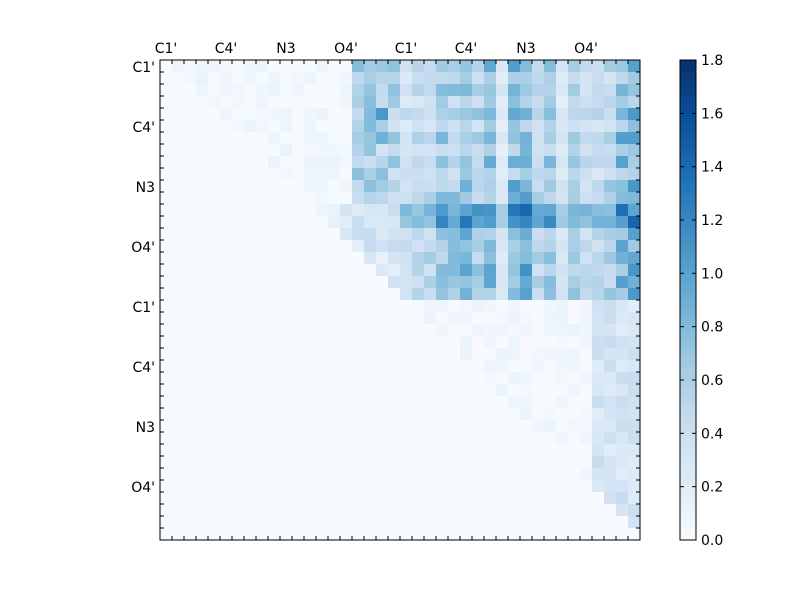 The width and height of the screenshot is (800, 600). Describe the element at coordinates (226, 49) in the screenshot. I see `x-tick-label: C4'` at that location.